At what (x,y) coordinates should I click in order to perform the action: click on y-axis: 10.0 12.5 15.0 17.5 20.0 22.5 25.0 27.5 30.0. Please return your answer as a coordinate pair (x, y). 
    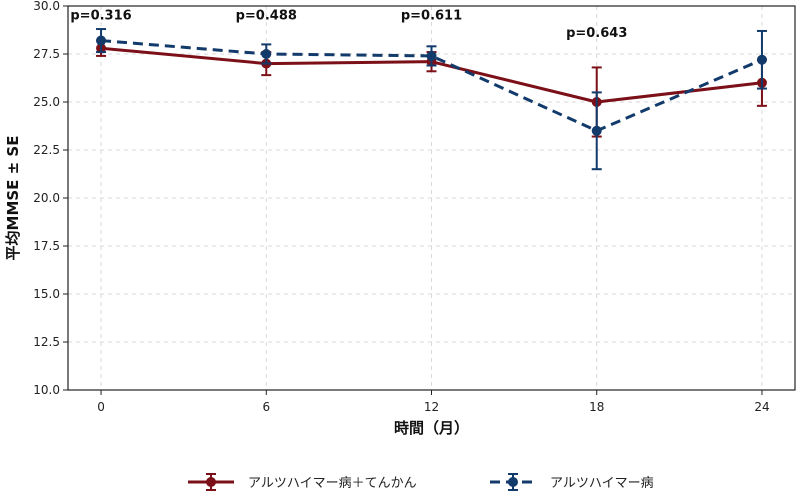
    Looking at the image, I should click on (50, 198).